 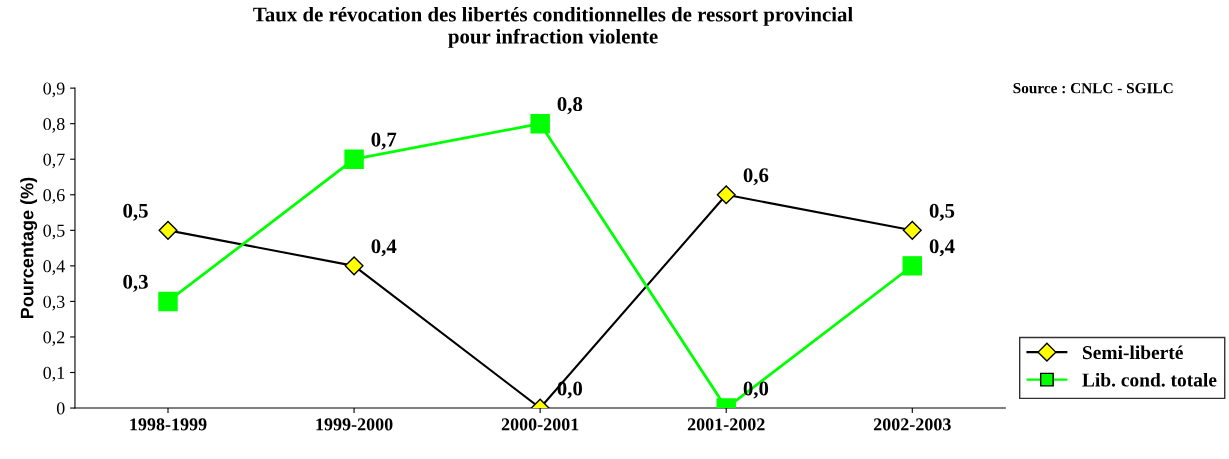 I want to click on x-tick-label: 2002-2003, so click(x=912, y=424).